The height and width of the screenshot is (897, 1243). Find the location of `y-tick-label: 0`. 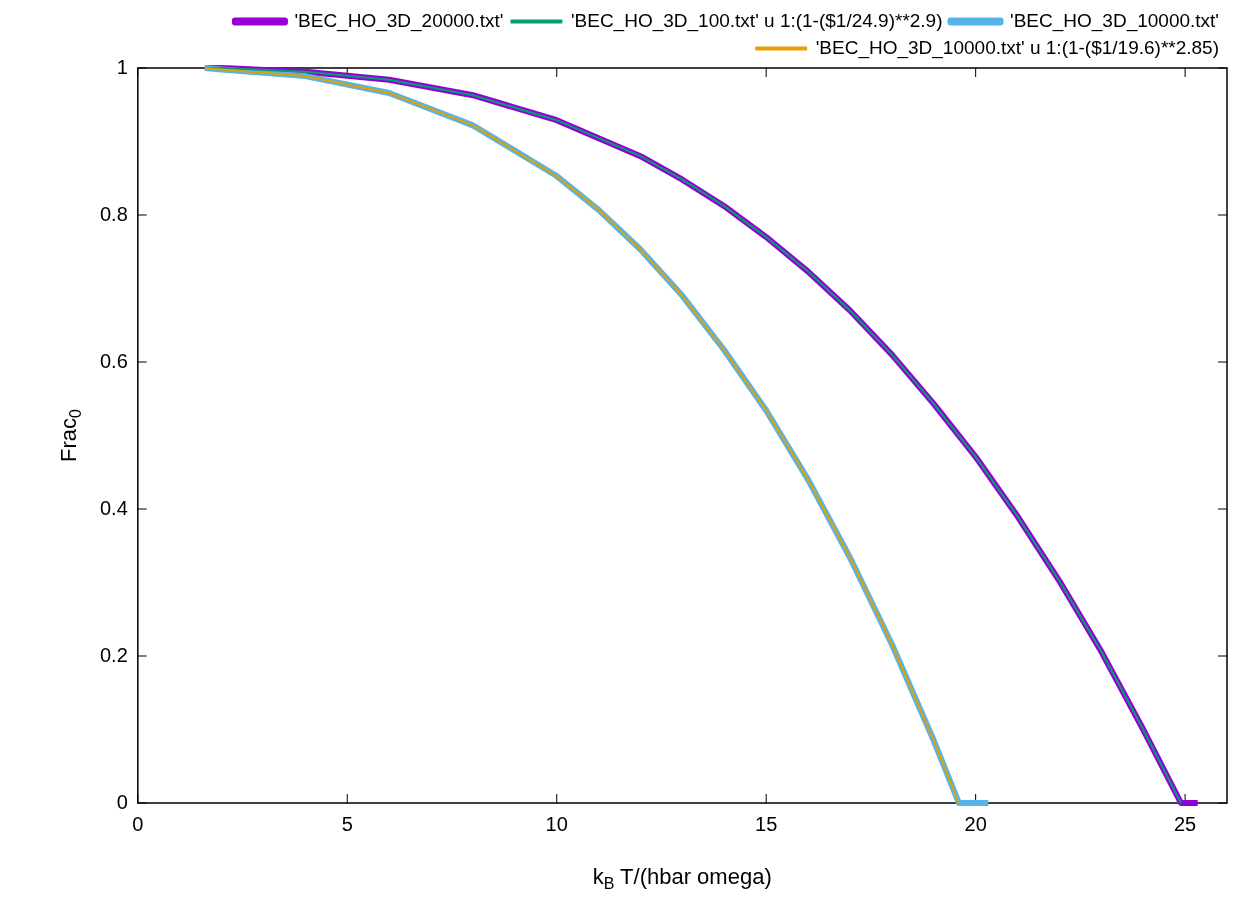

y-tick-label: 0 is located at coordinates (122, 801).